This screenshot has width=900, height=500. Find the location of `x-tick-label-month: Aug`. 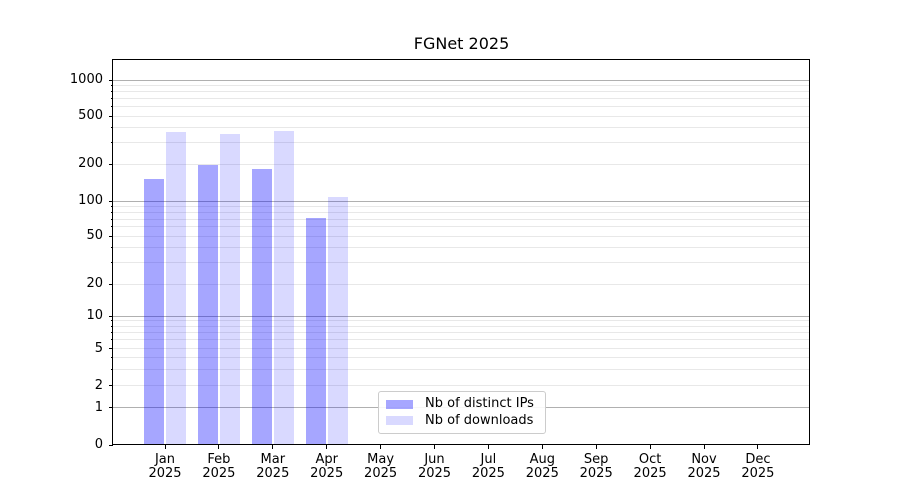

x-tick-label-month: Aug is located at coordinates (542, 459).